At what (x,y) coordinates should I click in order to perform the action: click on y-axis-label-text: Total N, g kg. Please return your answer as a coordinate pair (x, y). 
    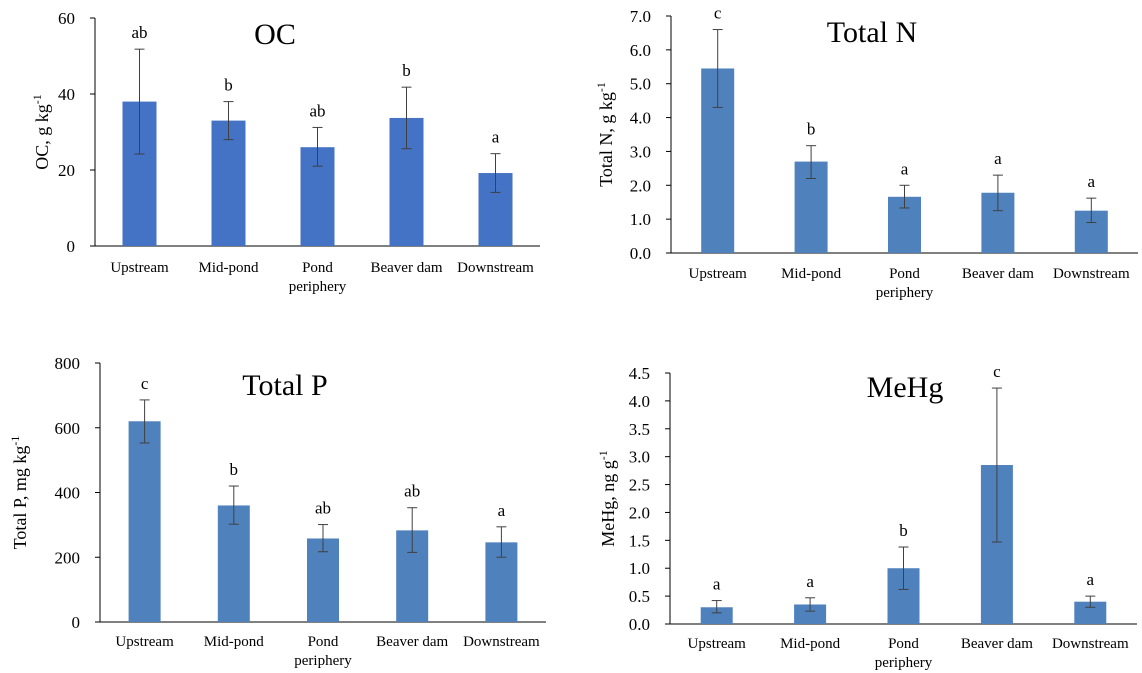
    Looking at the image, I should click on (606, 139).